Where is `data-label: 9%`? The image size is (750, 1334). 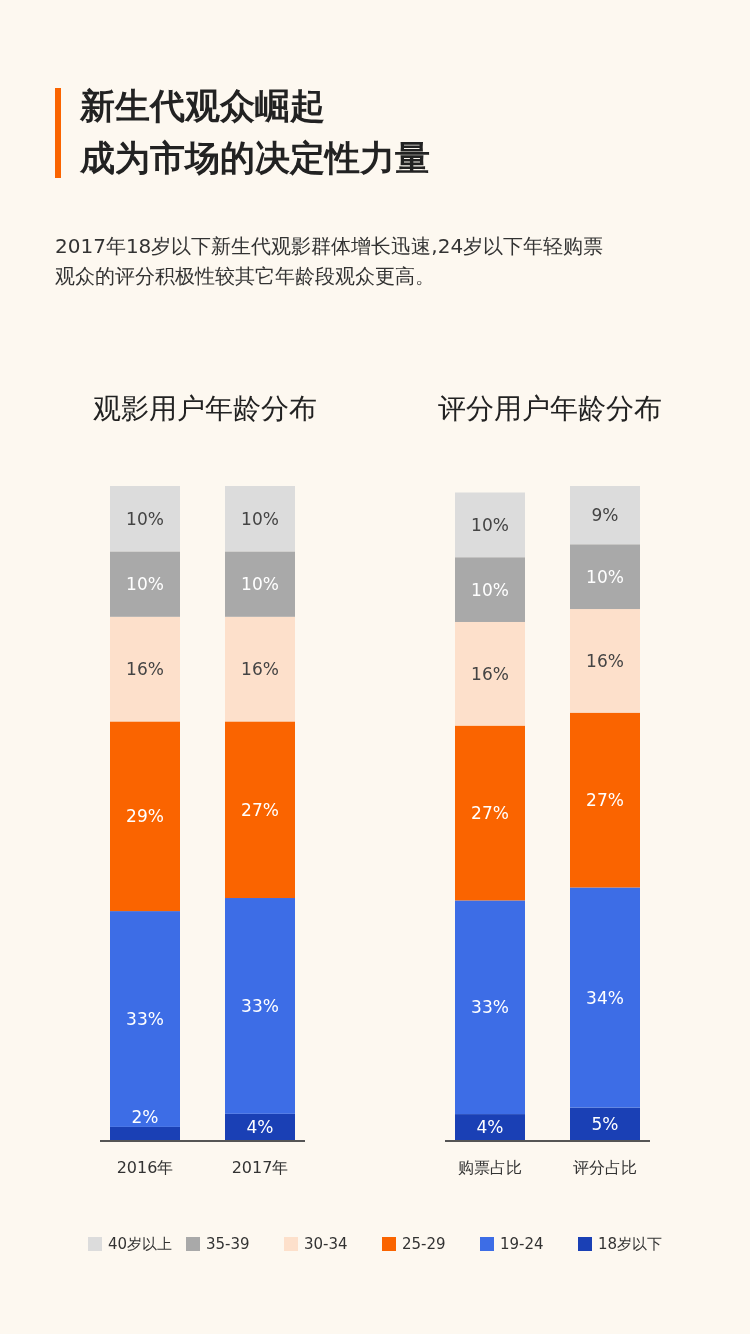
data-label: 9% is located at coordinates (605, 515).